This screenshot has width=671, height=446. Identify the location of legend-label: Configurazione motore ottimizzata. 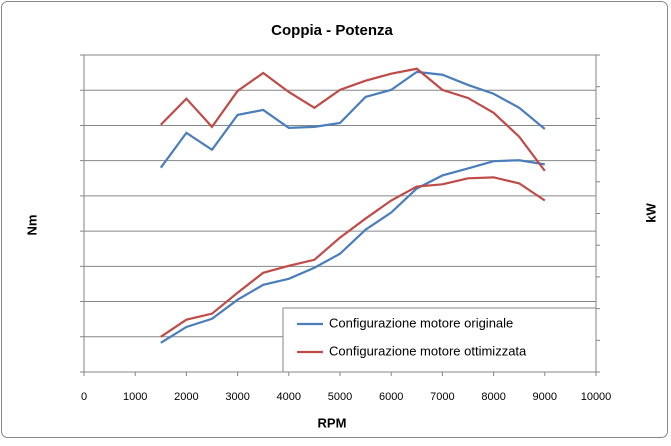
(428, 350).